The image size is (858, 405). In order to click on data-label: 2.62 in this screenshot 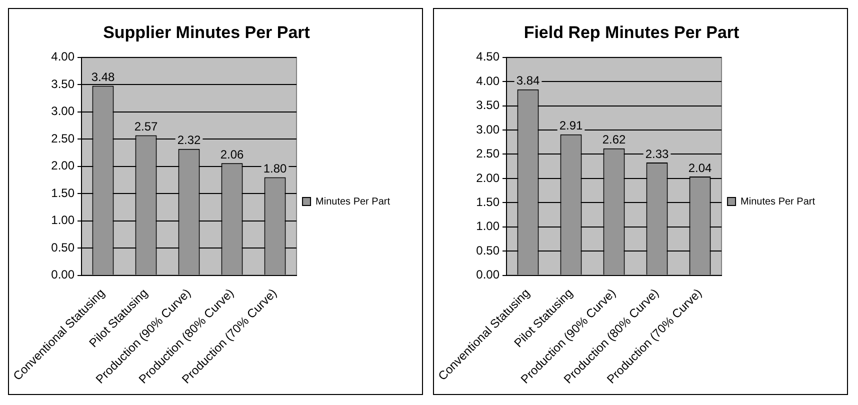, I will do `click(614, 139)`.